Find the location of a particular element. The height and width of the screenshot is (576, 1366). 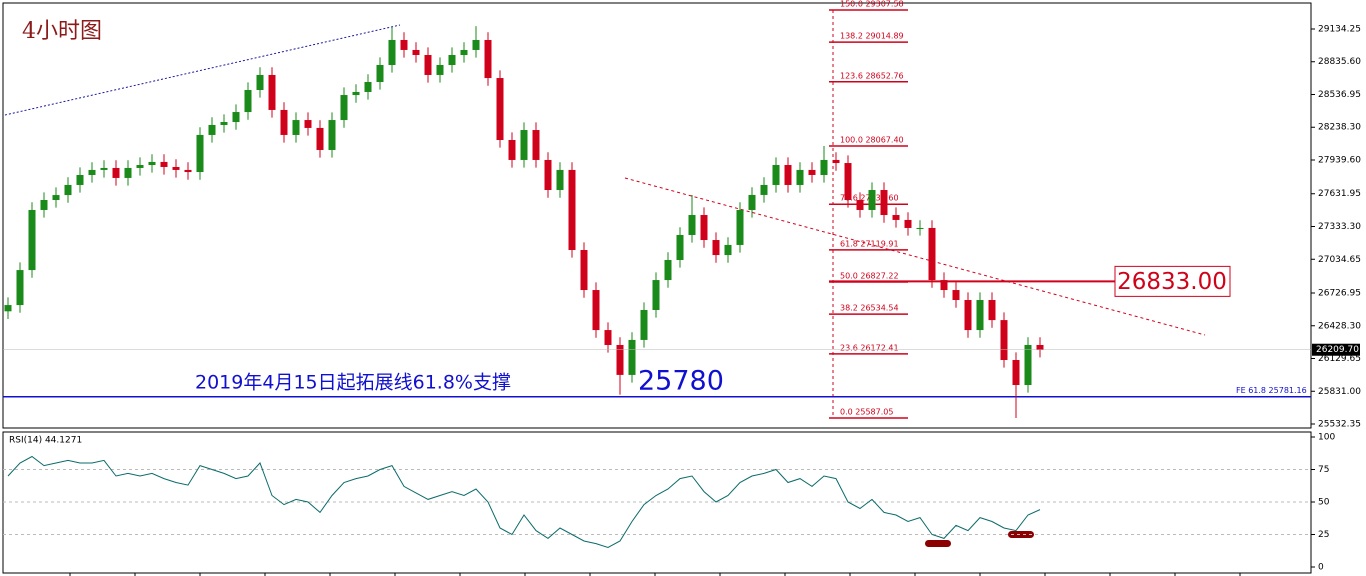

y-tick-label: 26726.95 is located at coordinates (1339, 294).